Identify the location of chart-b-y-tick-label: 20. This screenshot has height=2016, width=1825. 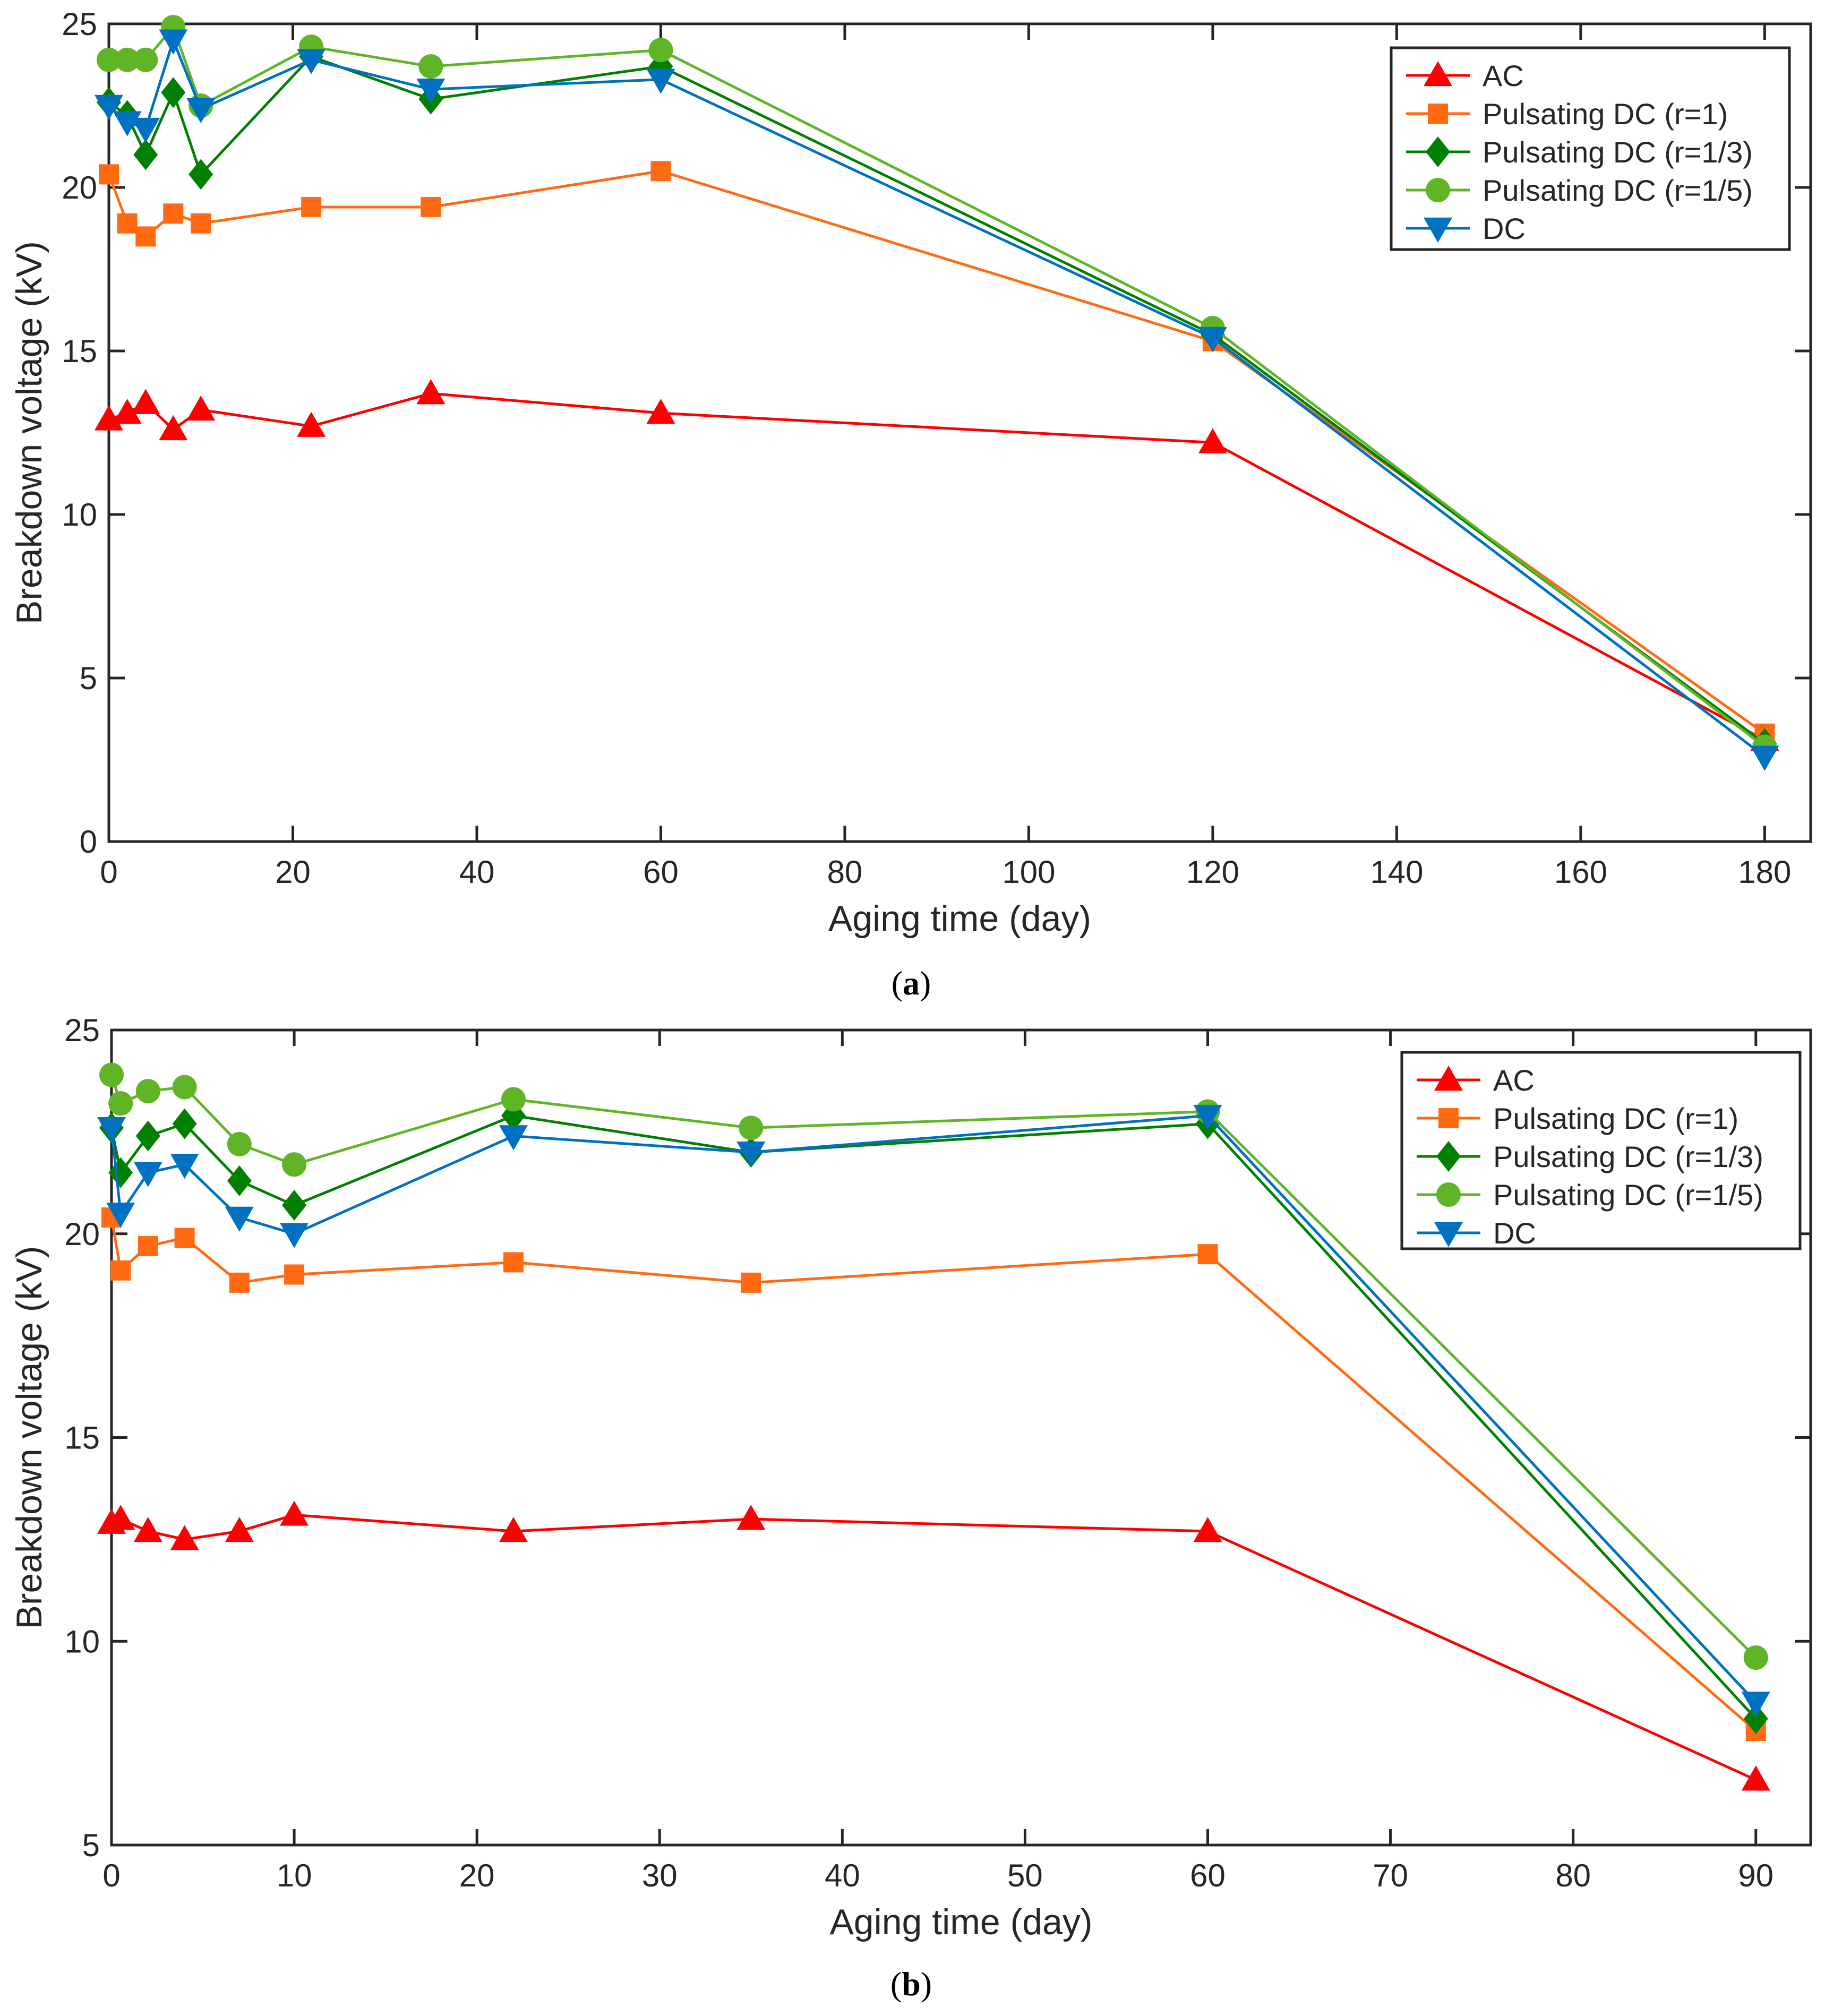
(82, 1234).